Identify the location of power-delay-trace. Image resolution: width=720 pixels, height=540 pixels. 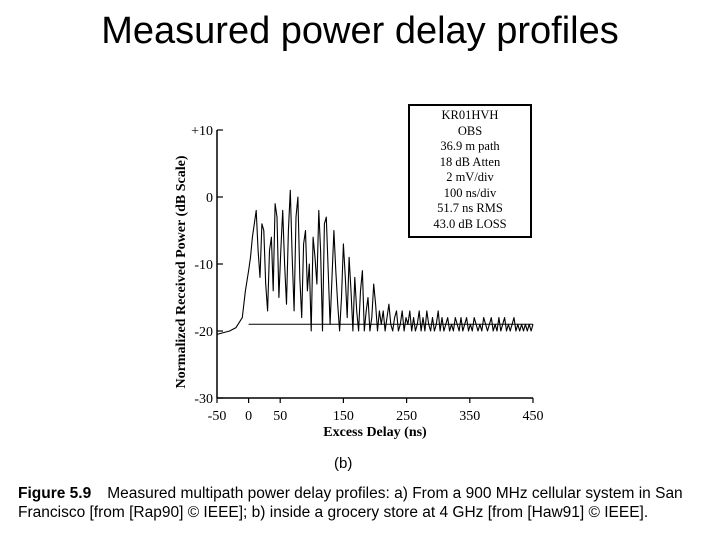
(375, 262).